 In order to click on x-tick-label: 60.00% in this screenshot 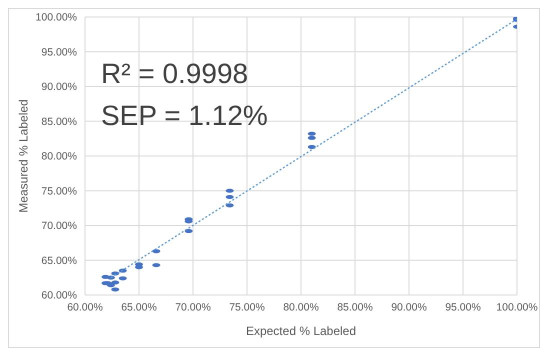, I will do `click(85, 307)`.